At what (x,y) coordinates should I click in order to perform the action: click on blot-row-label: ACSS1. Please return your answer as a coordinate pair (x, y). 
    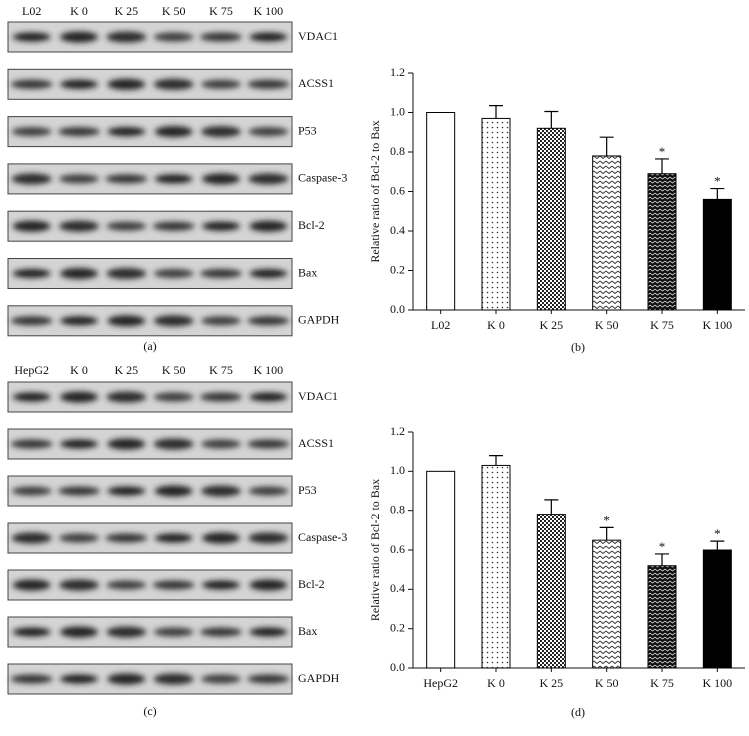
    Looking at the image, I should click on (316, 83).